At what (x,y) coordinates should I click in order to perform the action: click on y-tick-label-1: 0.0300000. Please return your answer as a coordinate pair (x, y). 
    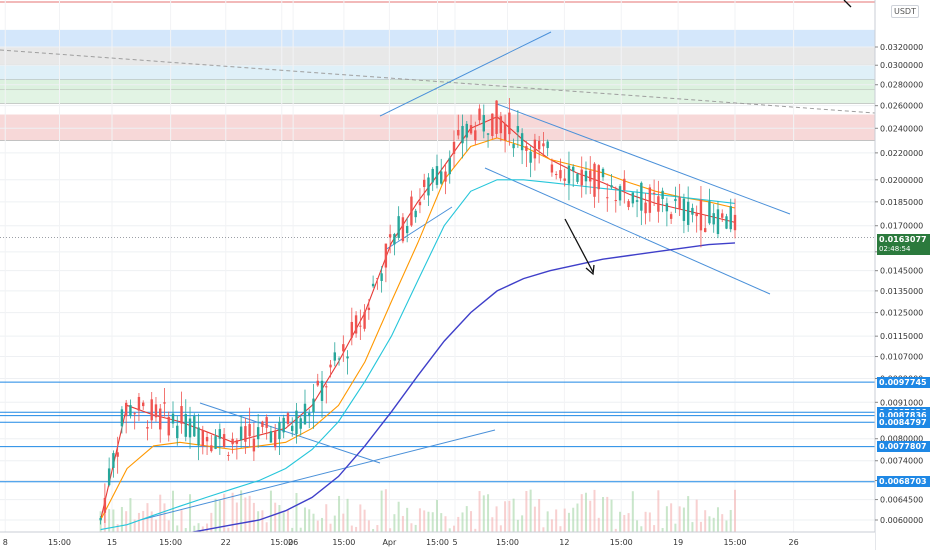
    Looking at the image, I should click on (901, 65).